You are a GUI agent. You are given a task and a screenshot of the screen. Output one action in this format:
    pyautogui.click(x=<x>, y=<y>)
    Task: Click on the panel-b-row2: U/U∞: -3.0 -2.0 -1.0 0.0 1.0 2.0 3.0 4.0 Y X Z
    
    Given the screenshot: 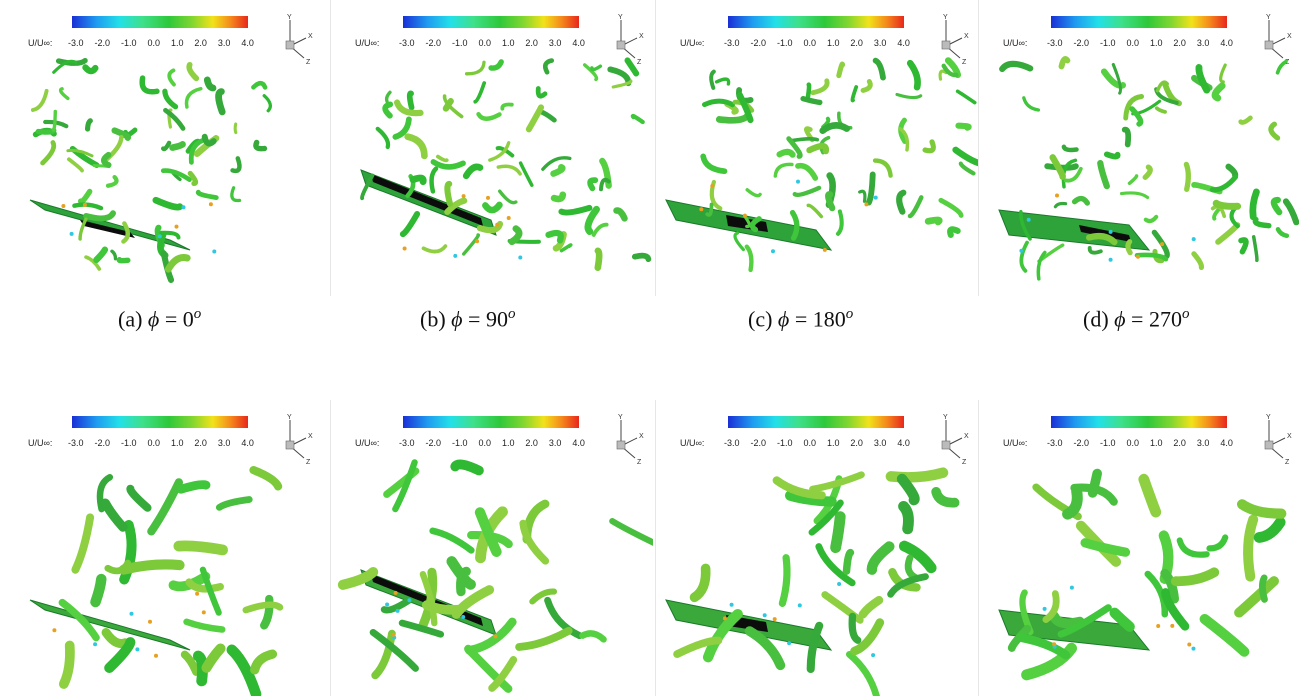 What is the action you would take?
    pyautogui.click(x=491, y=548)
    